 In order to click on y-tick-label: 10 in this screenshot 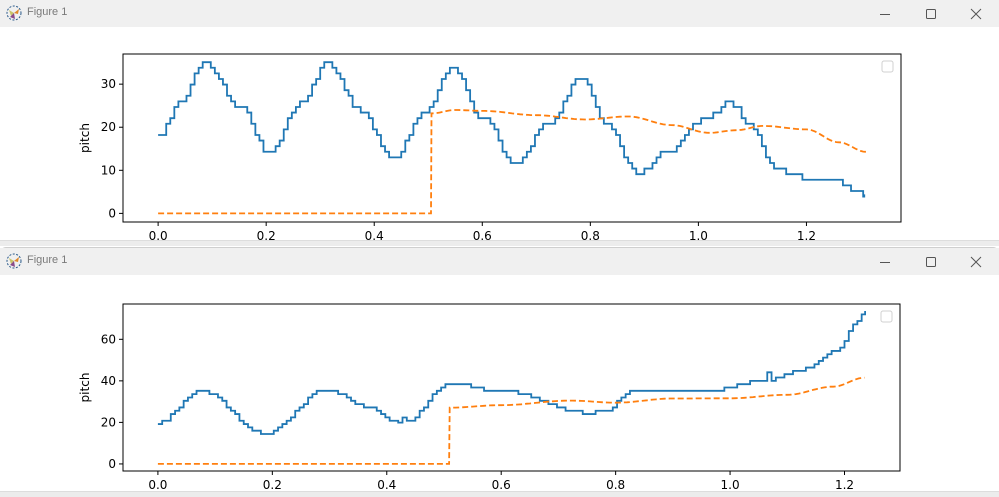, I will do `click(108, 170)`.